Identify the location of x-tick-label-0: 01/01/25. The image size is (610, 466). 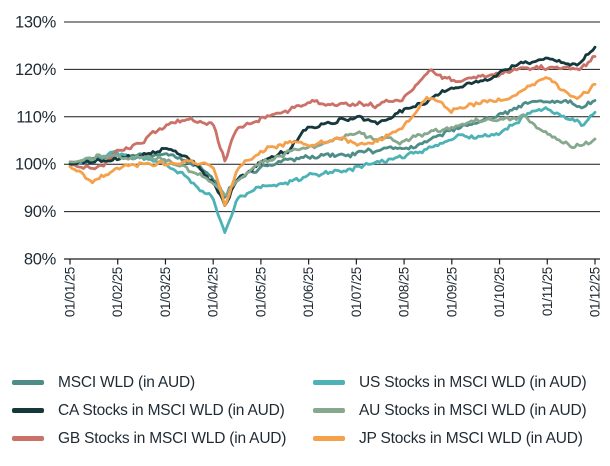
(70, 292).